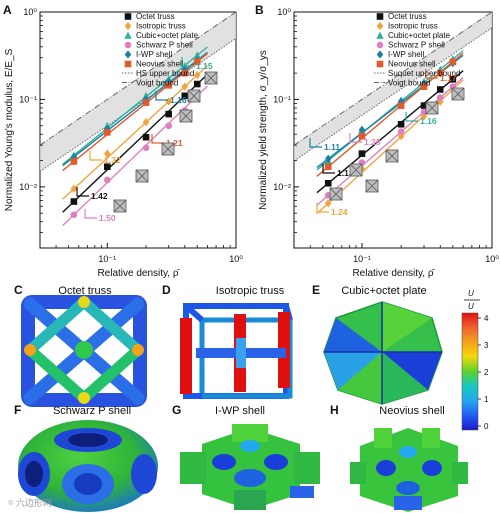 This screenshot has height=513, width=500. Describe the element at coordinates (107, 218) in the screenshot. I see `slope-label-a-3: 1.50` at that location.